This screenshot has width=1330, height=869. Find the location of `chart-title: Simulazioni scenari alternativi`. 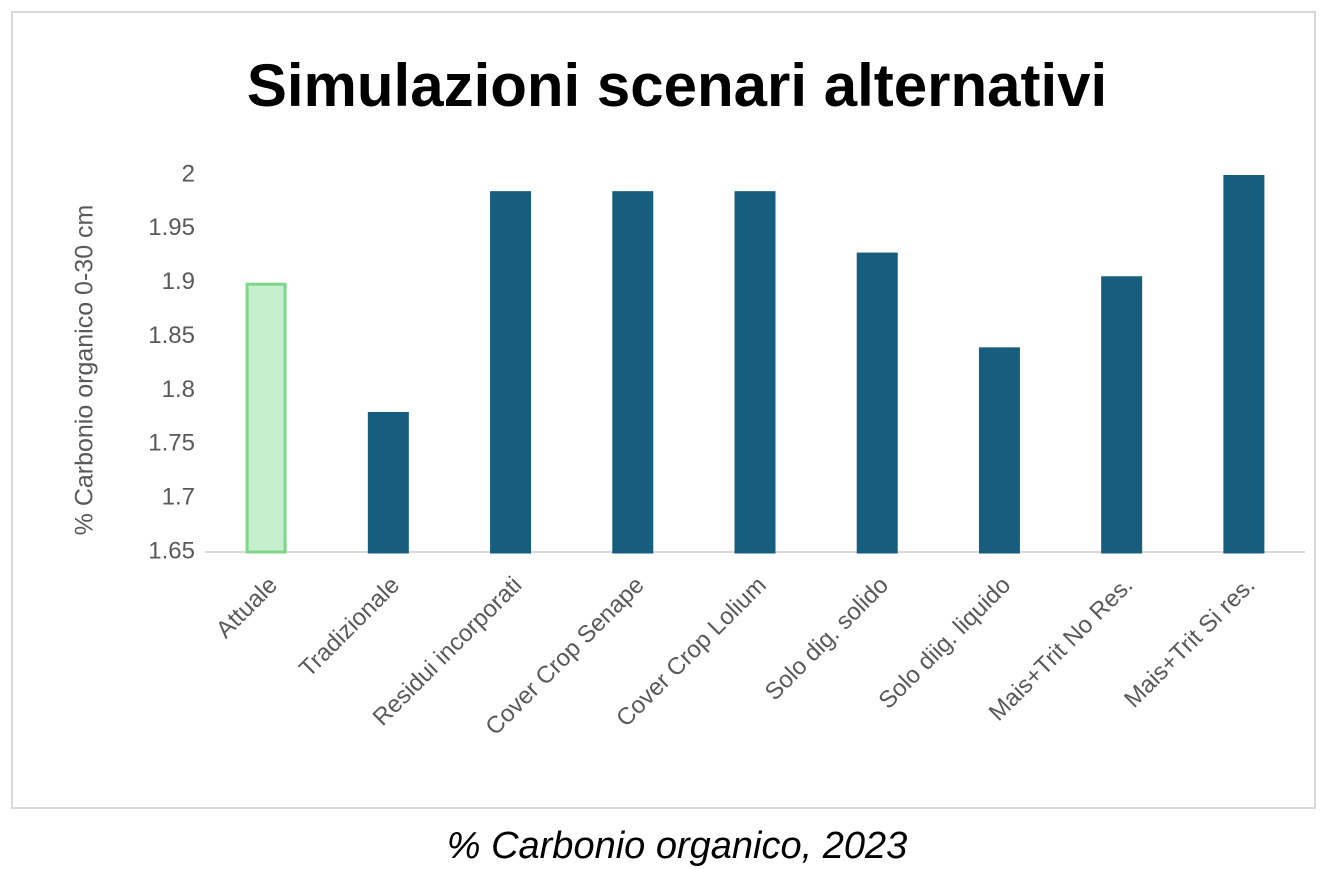

chart-title: Simulazioni scenari alternativi is located at coordinates (677, 85).